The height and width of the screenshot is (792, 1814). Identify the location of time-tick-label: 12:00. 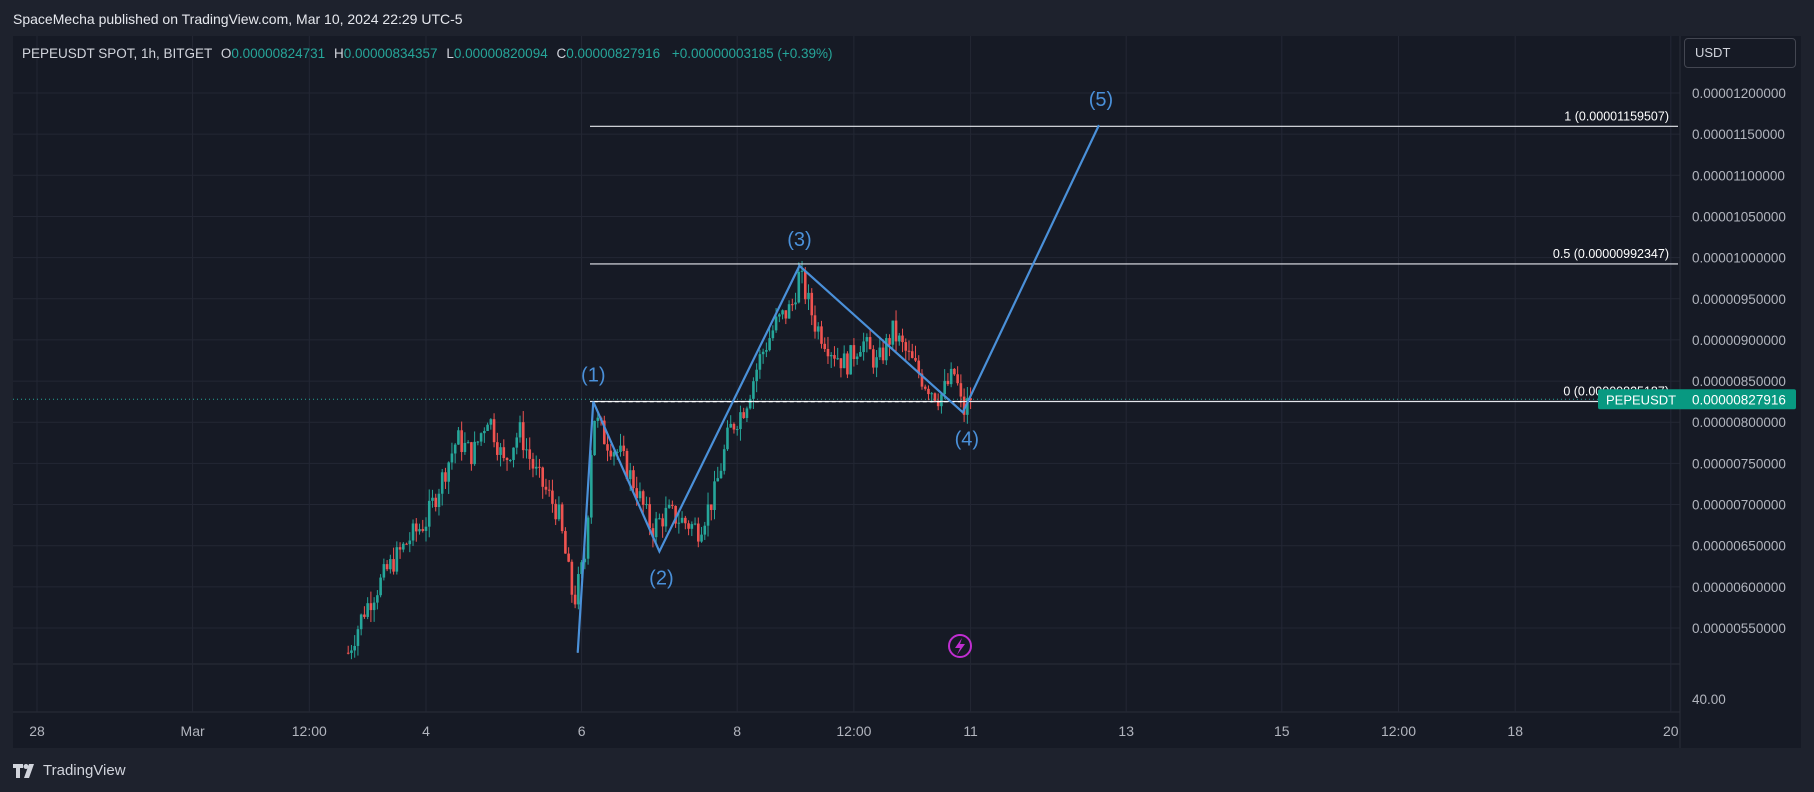
(1398, 731).